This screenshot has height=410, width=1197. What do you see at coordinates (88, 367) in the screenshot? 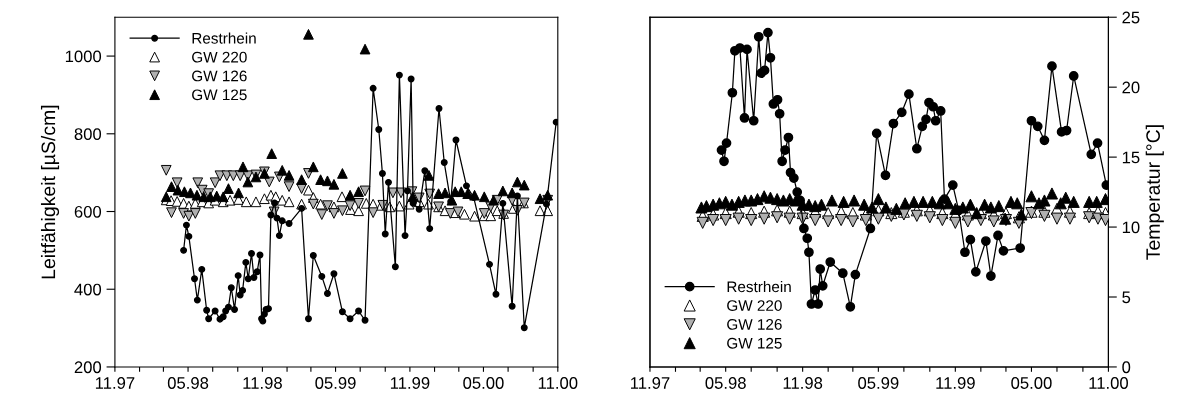
I see `y-tick-label: 200` at bounding box center [88, 367].